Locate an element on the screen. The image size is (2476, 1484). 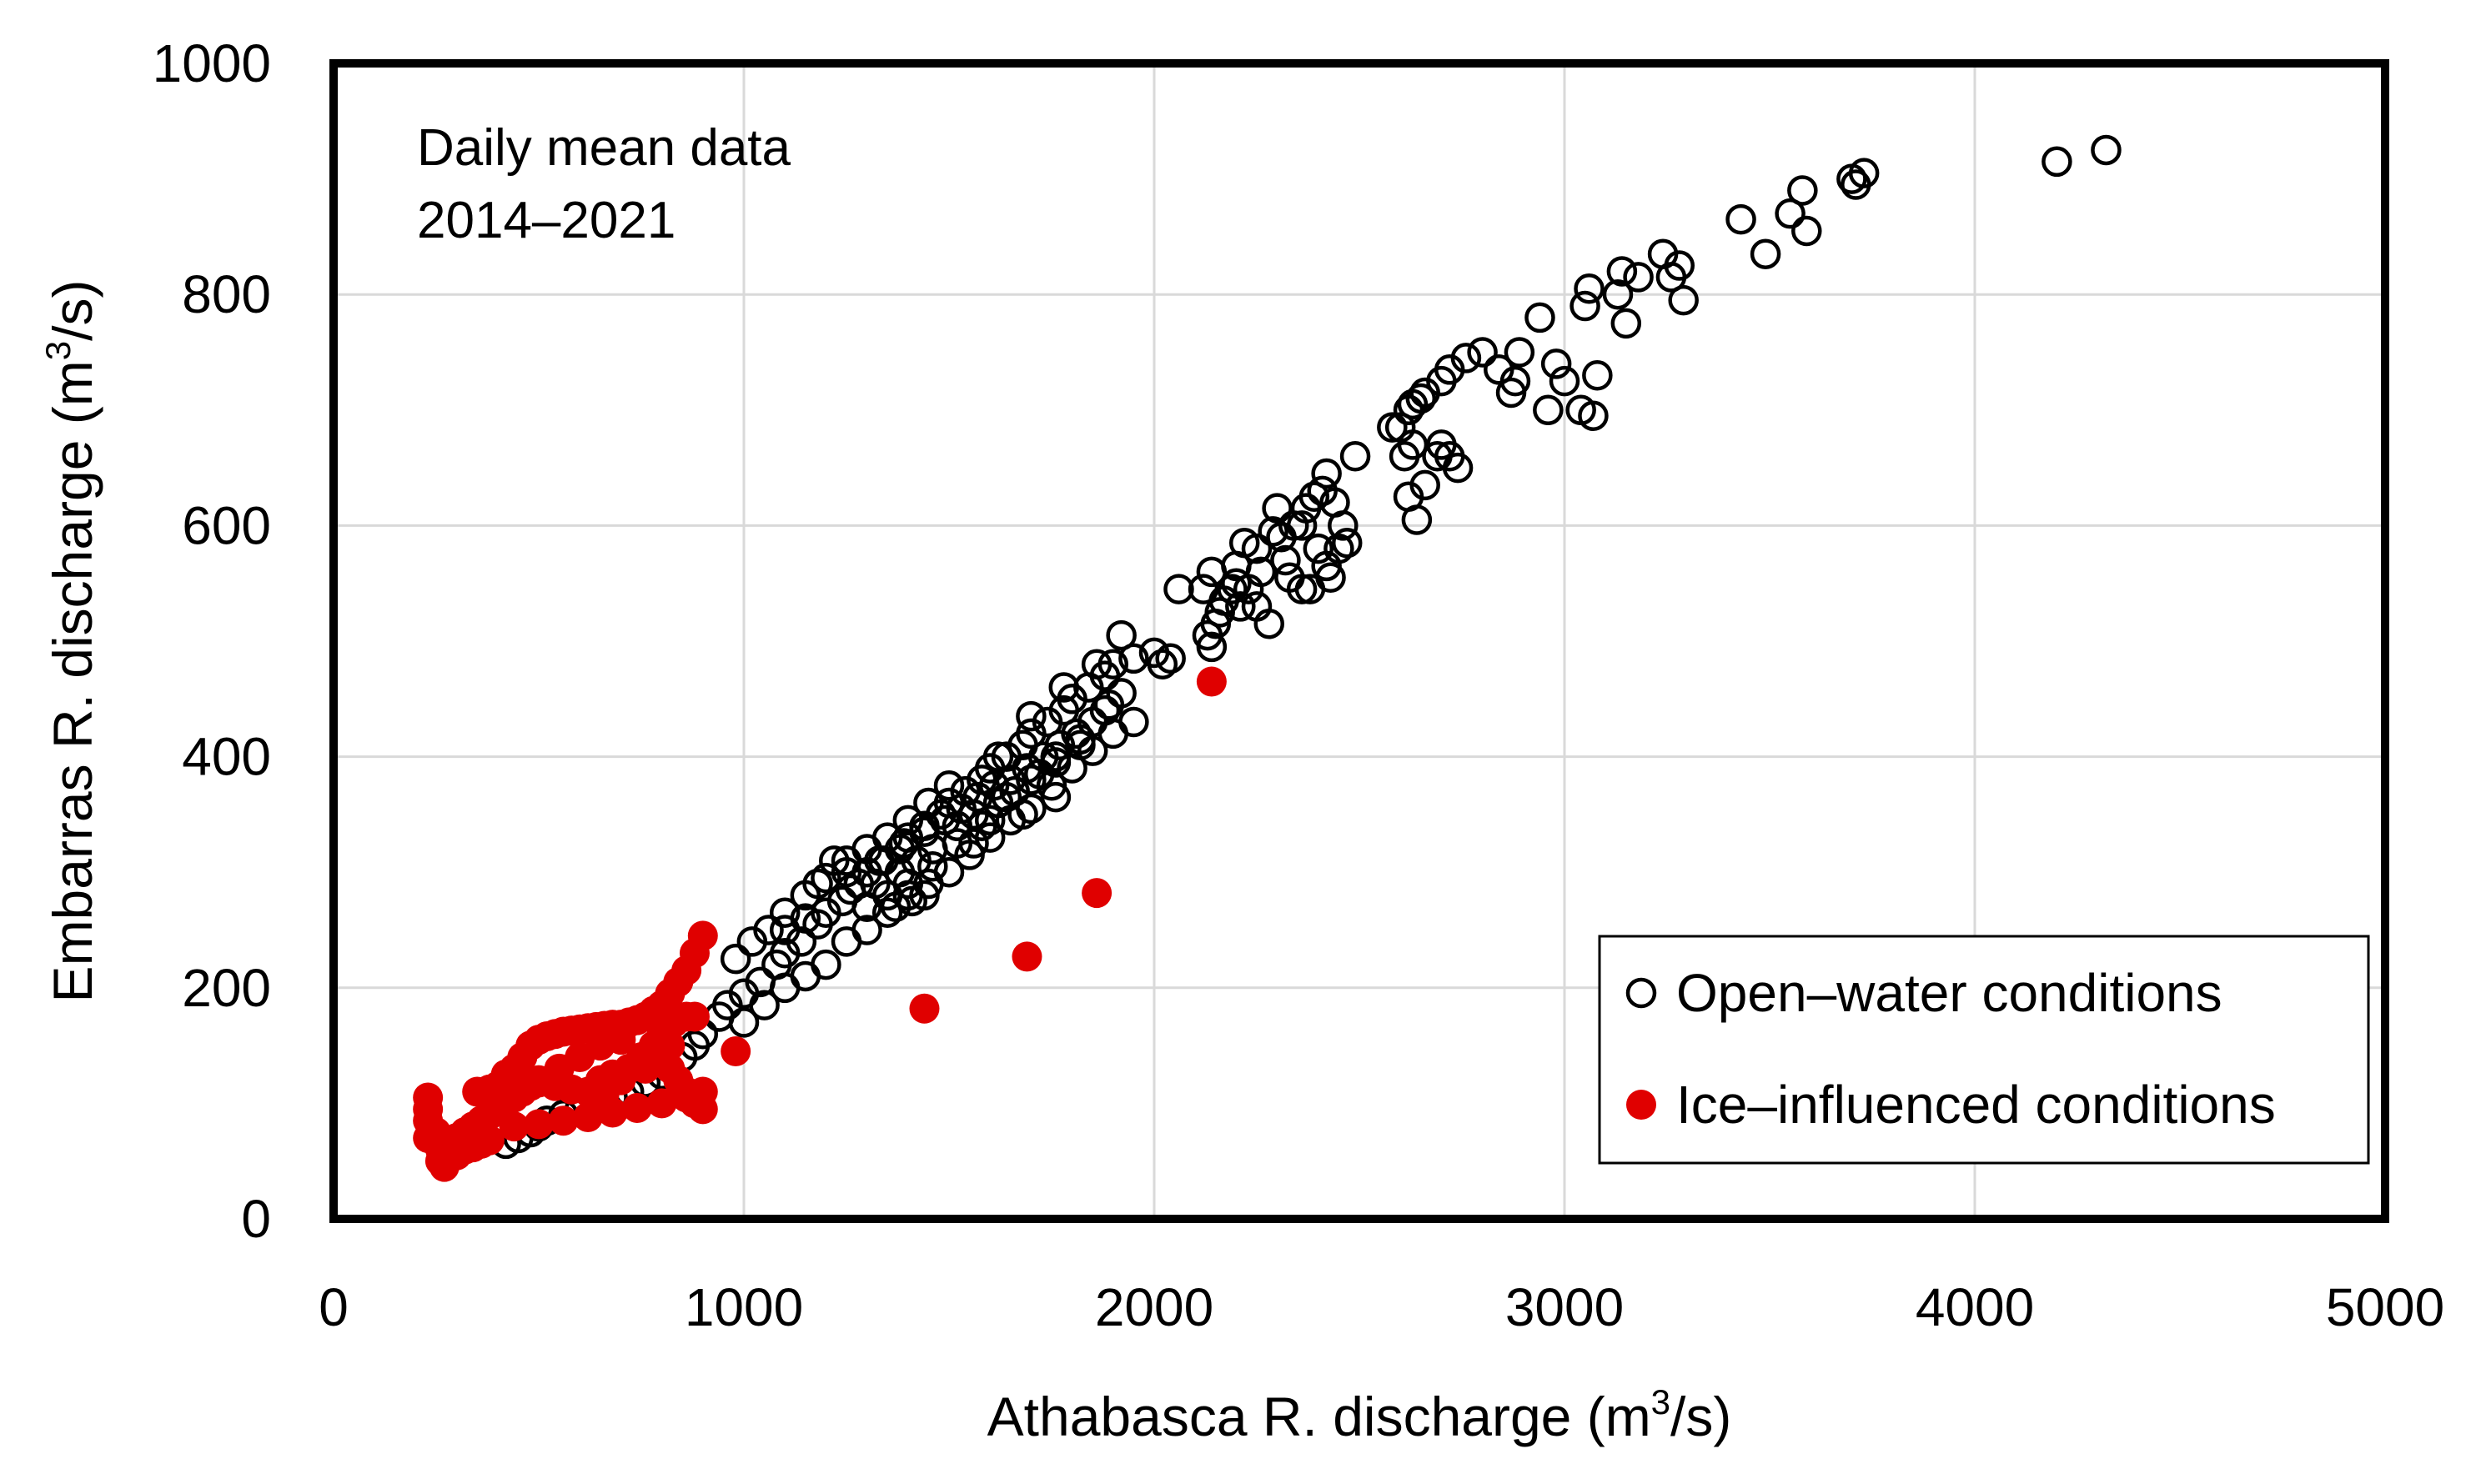
y-tick-label: 1000 is located at coordinates (212, 63).